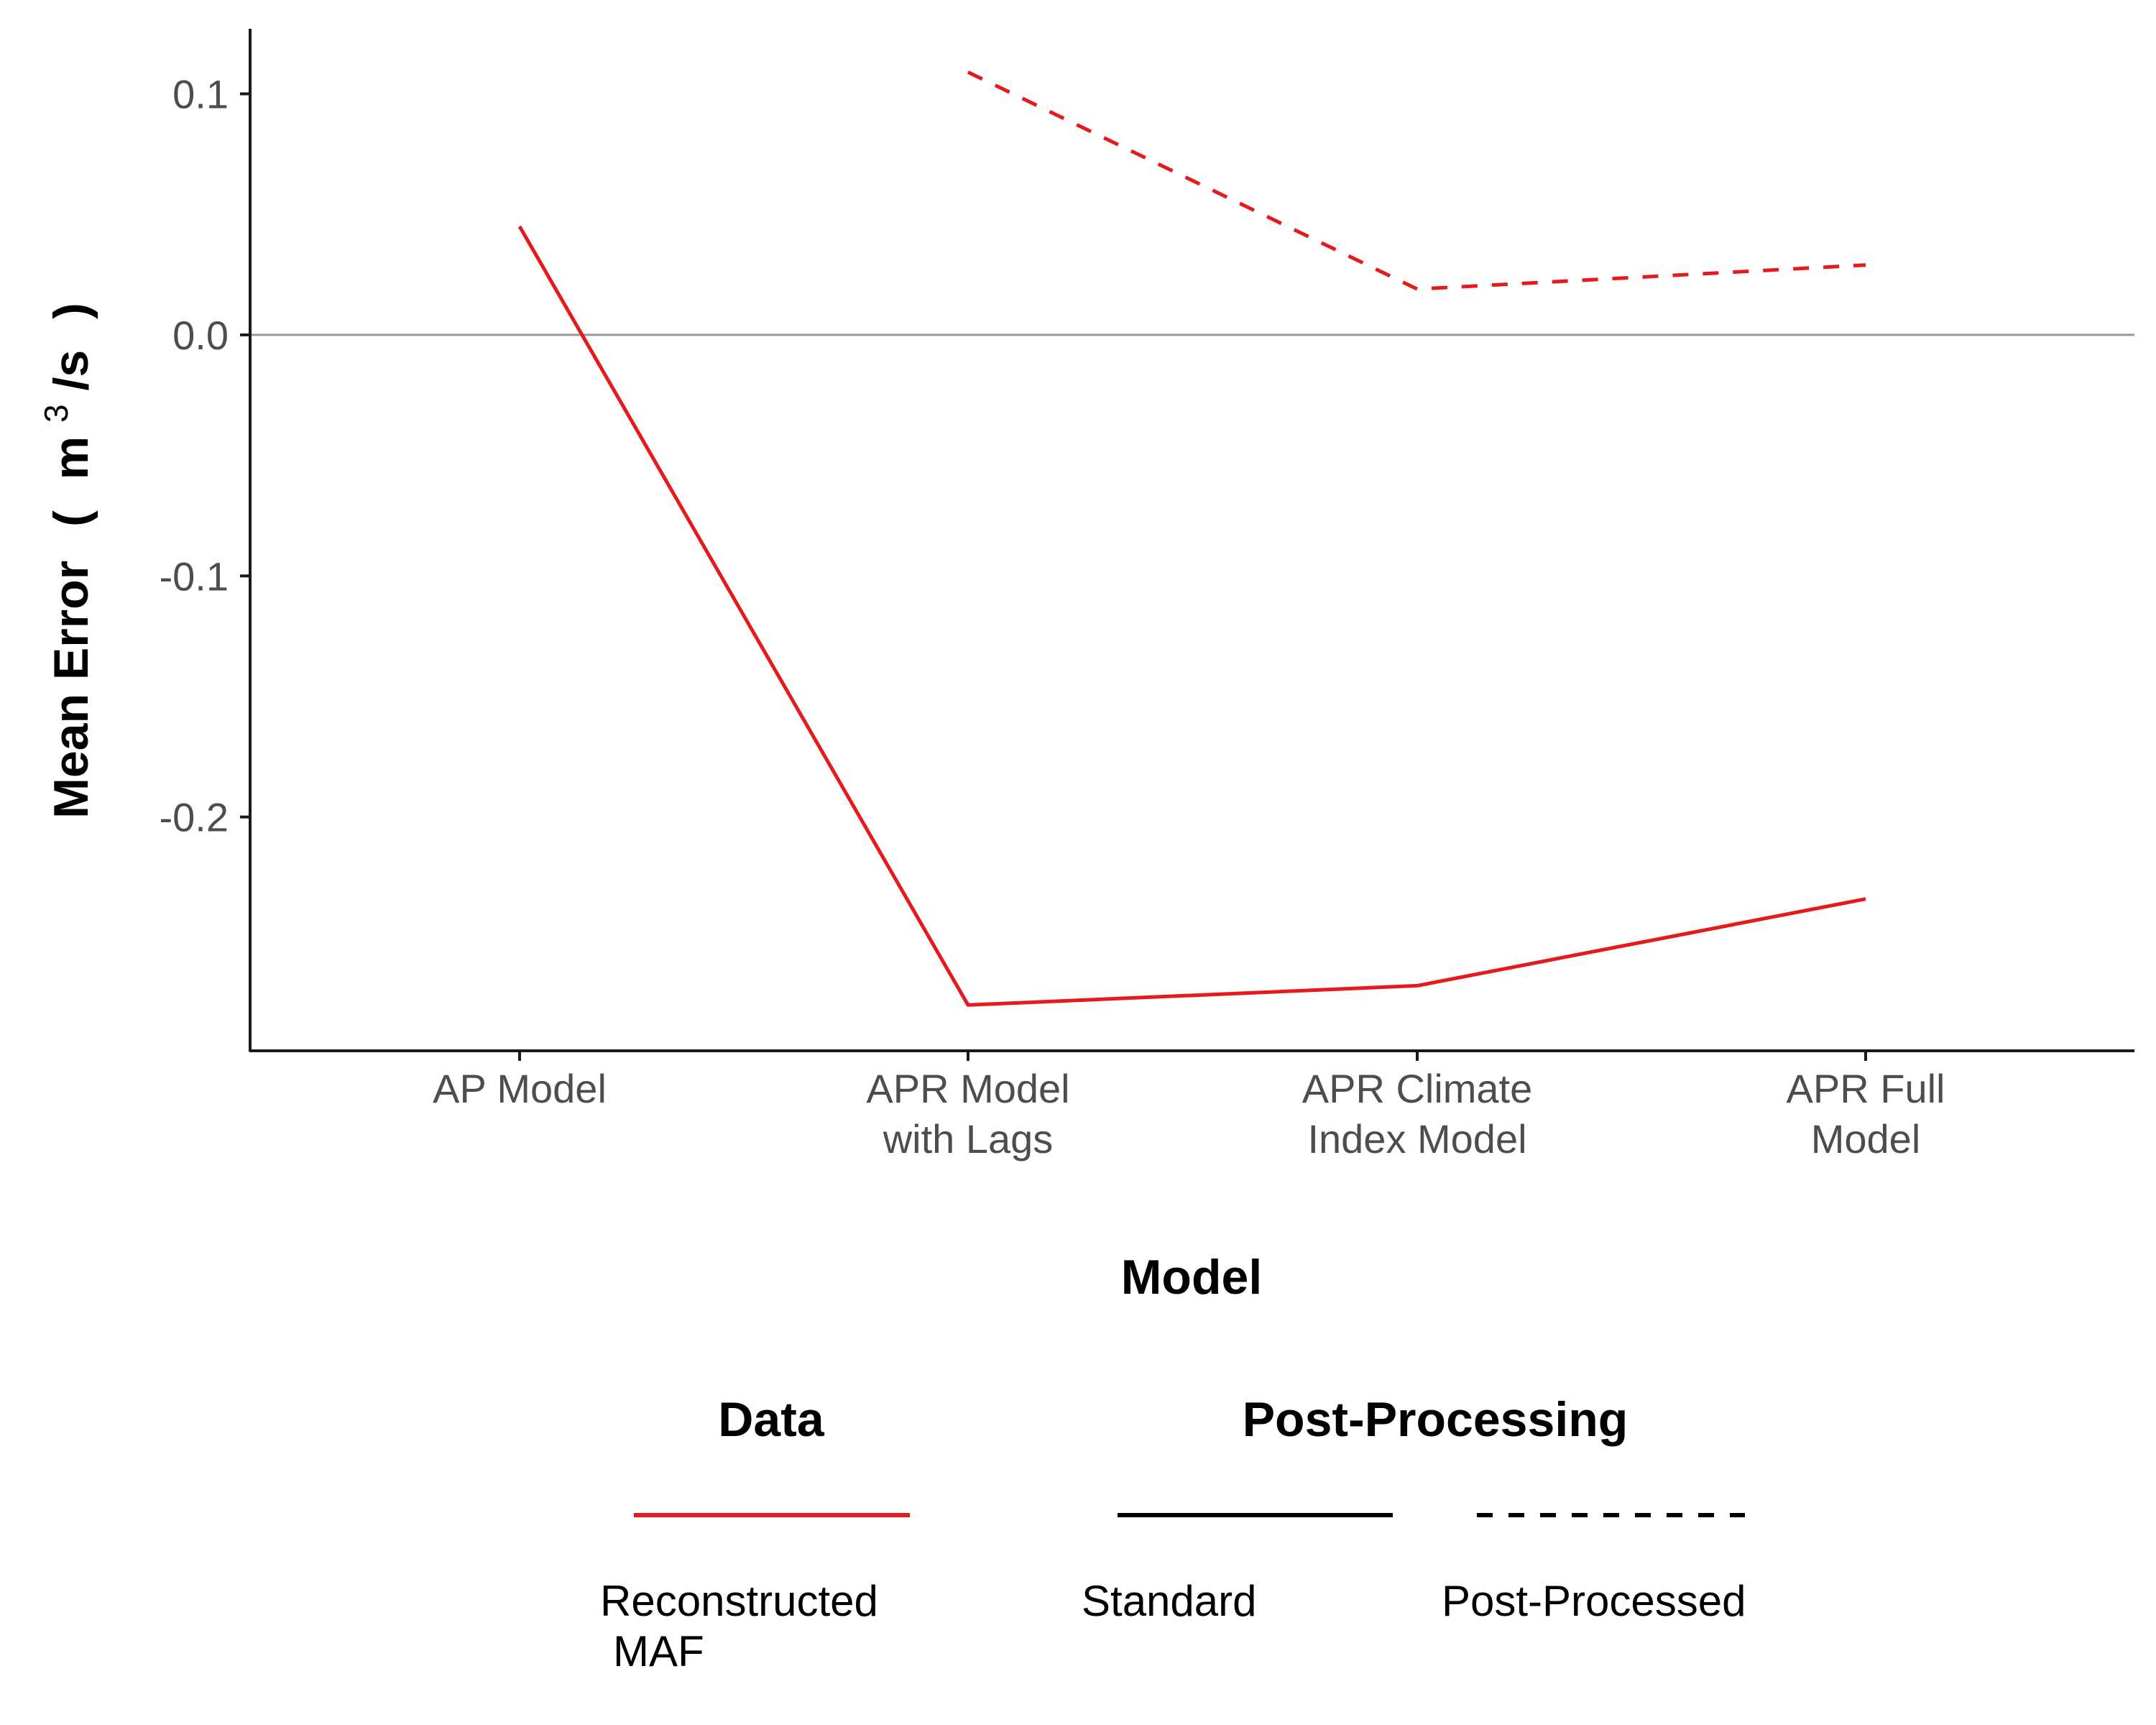 This screenshot has width=2156, height=1725. What do you see at coordinates (194, 576) in the screenshot?
I see `y-tick-label: -0.1` at bounding box center [194, 576].